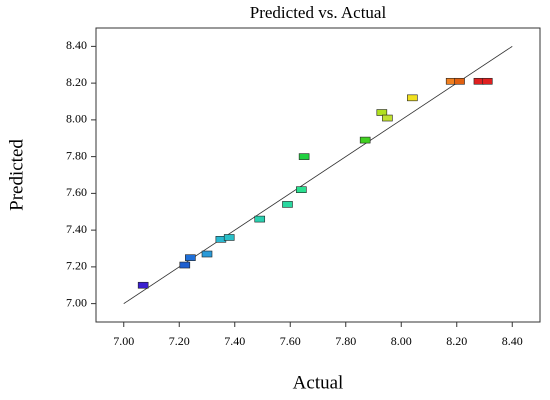 The height and width of the screenshot is (400, 550). What do you see at coordinates (123, 341) in the screenshot?
I see `x-tick-label: 7.00` at bounding box center [123, 341].